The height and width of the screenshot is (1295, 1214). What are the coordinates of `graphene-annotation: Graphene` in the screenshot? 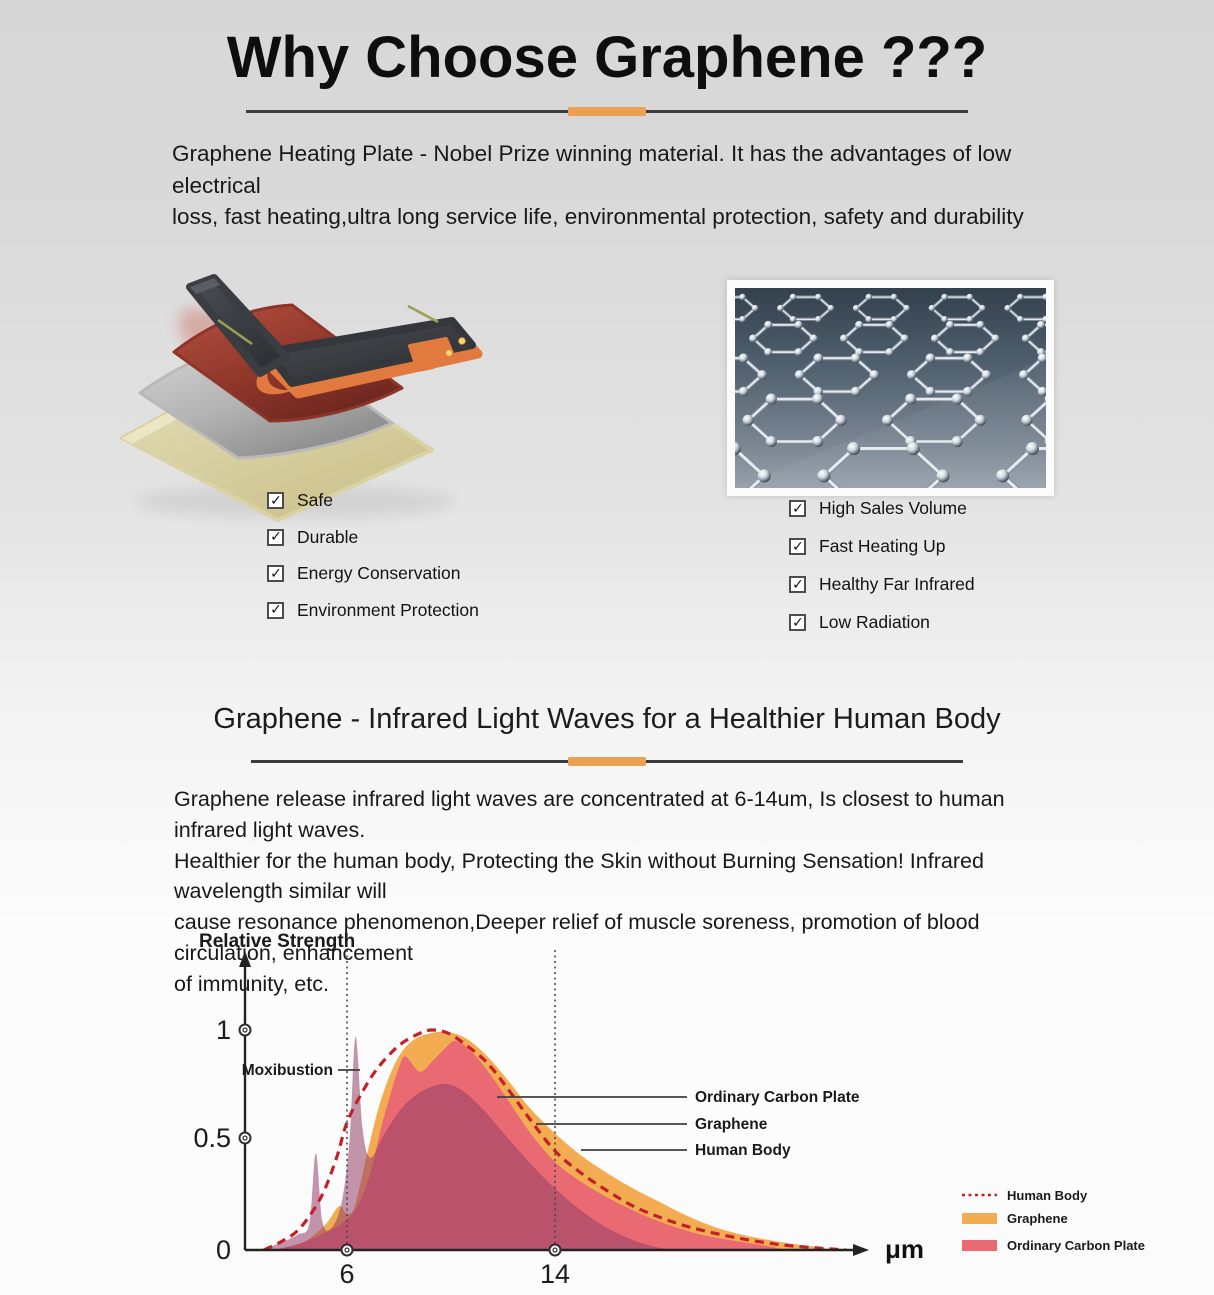 It's located at (731, 1124).